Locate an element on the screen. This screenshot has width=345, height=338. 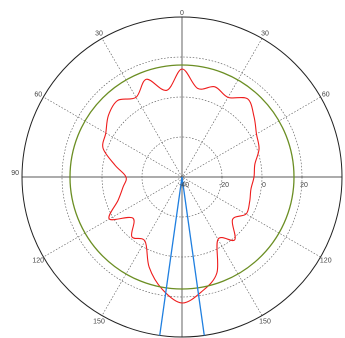
angle-tick-label-9: 150 is located at coordinates (99, 321).